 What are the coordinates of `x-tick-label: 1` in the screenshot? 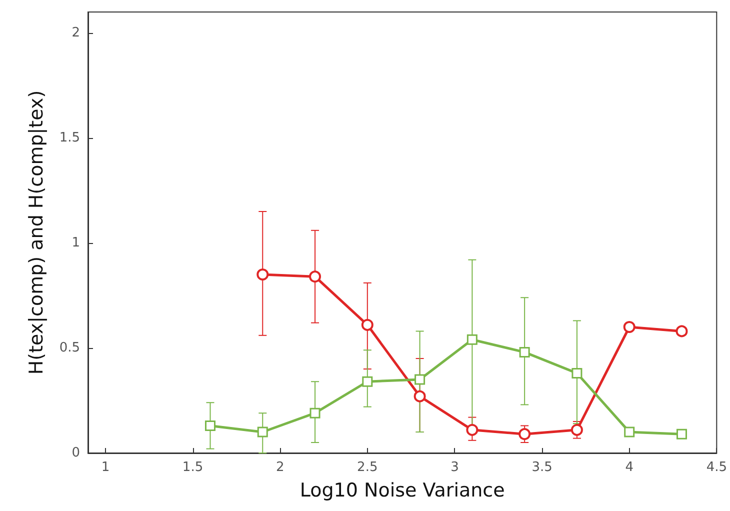 It's located at (105, 467).